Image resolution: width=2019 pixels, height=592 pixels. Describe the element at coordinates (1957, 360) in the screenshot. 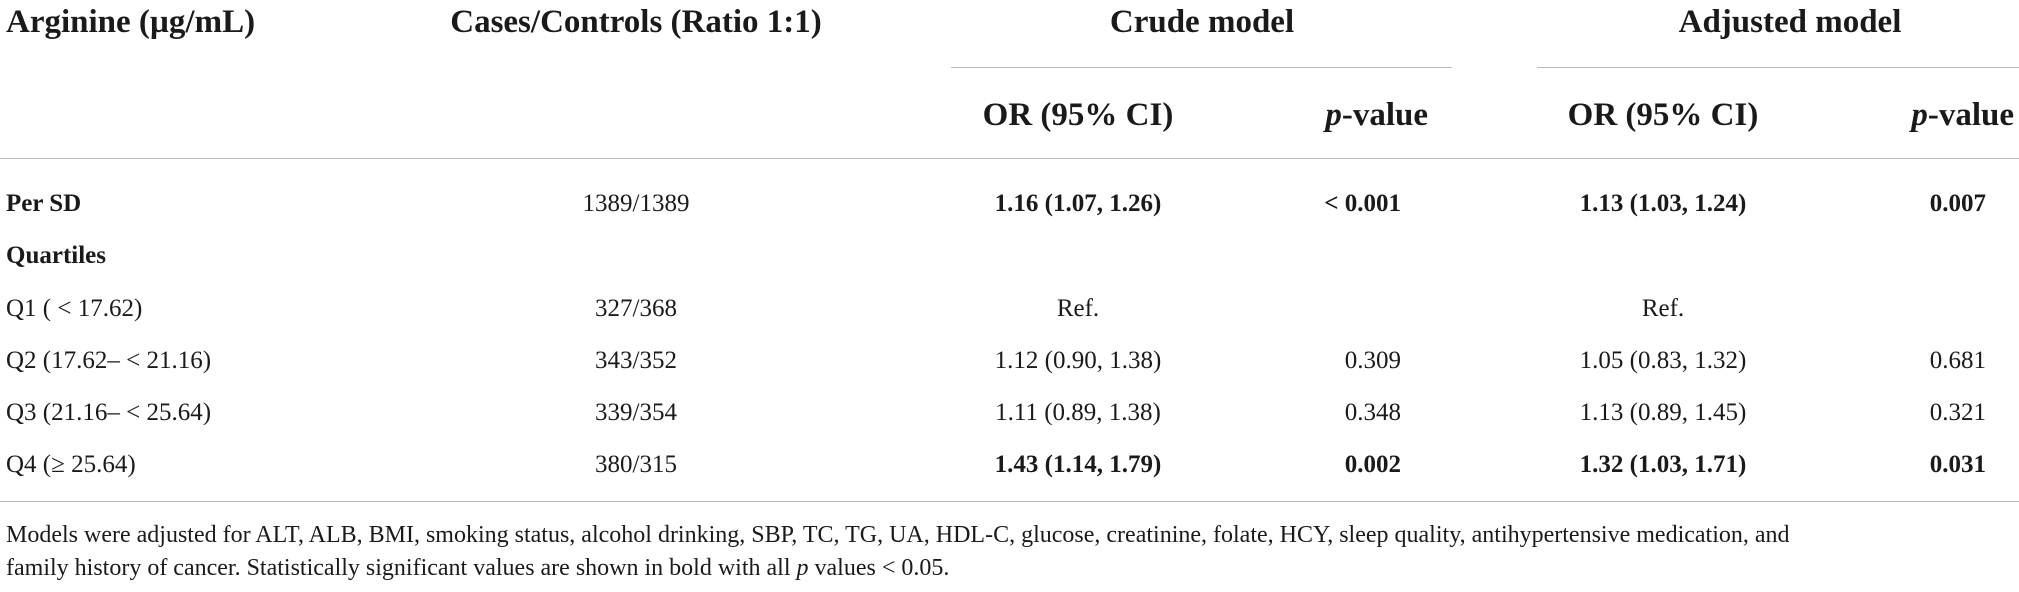

I see `cell-adjusted-p: 0.681` at that location.